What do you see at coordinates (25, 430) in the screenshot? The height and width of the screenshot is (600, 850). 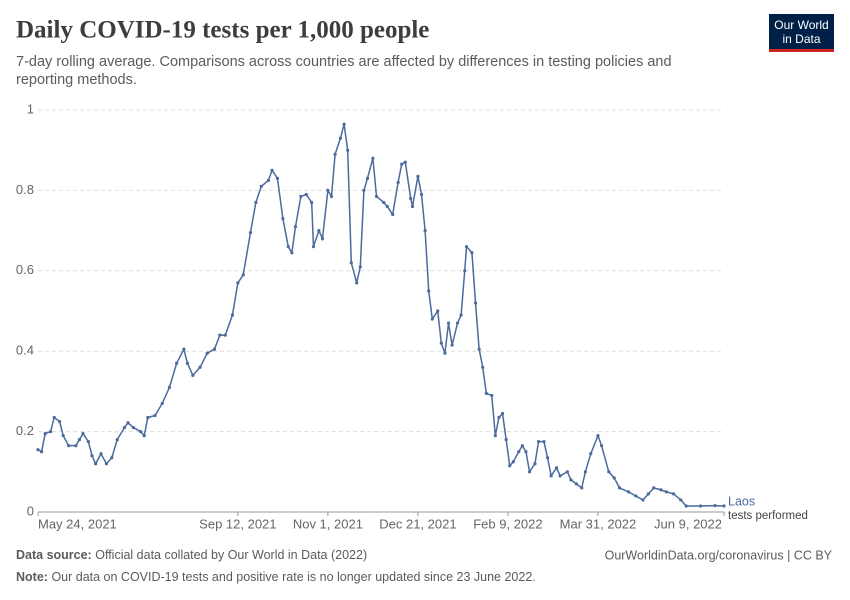 I see `y-tick-label: 0.2` at bounding box center [25, 430].